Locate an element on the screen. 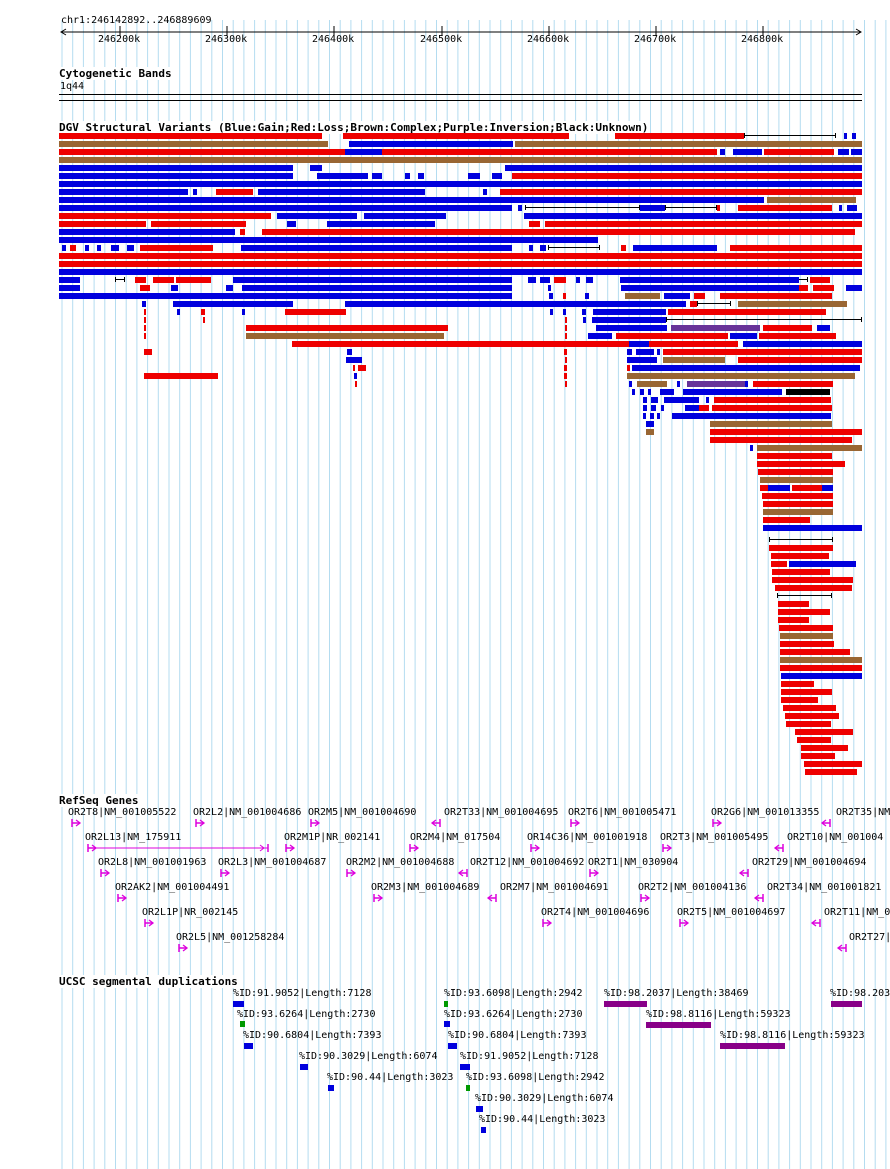  segdup-label: %ID:90.6804|Length:7393 is located at coordinates (517, 1035).